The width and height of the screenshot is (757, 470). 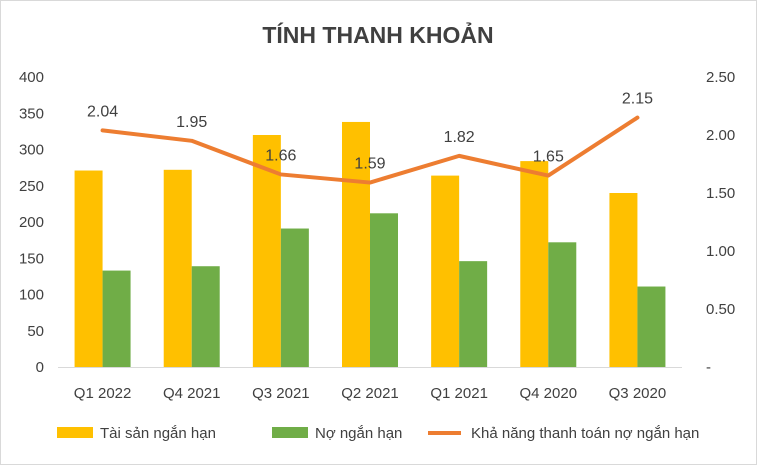 I want to click on right-axis-tick-label: 1.50, so click(x=720, y=193).